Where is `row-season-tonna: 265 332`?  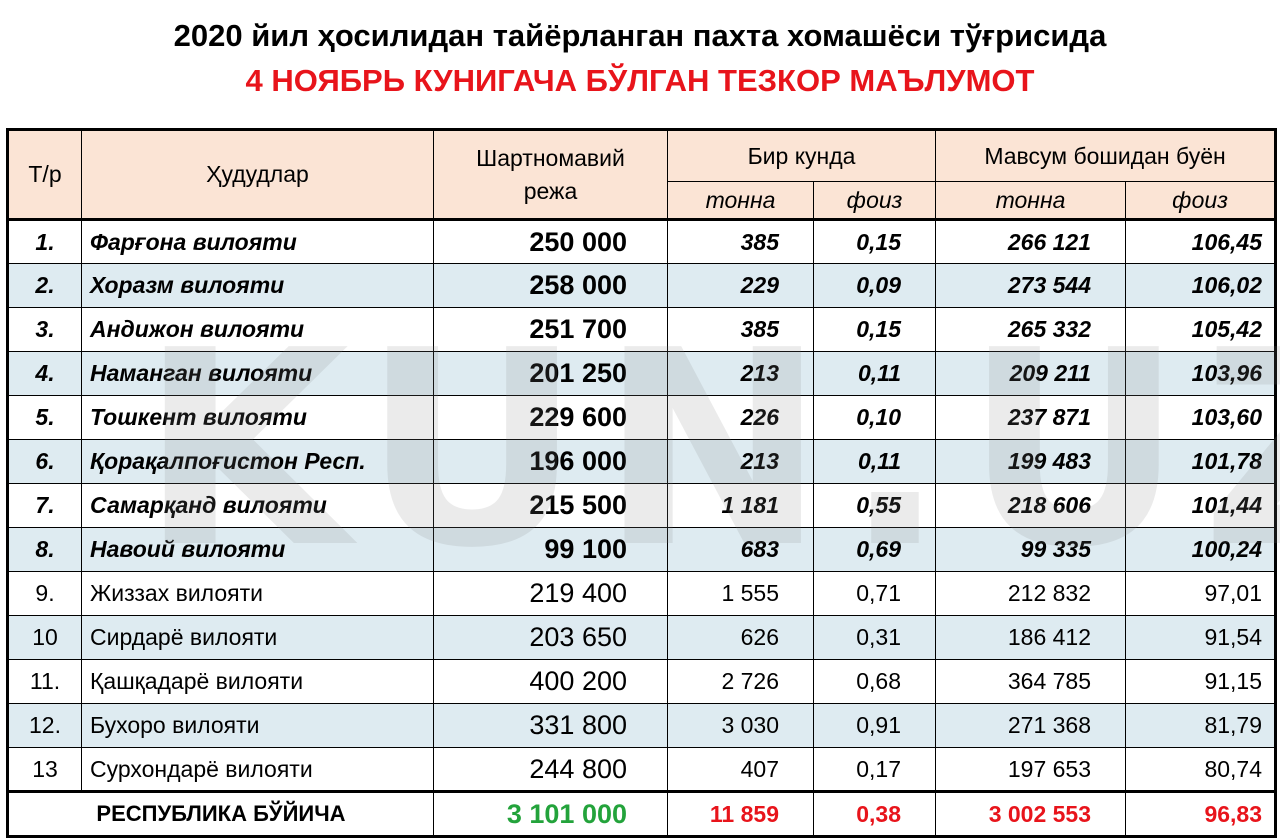 row-season-tonna: 265 332 is located at coordinates (1031, 329).